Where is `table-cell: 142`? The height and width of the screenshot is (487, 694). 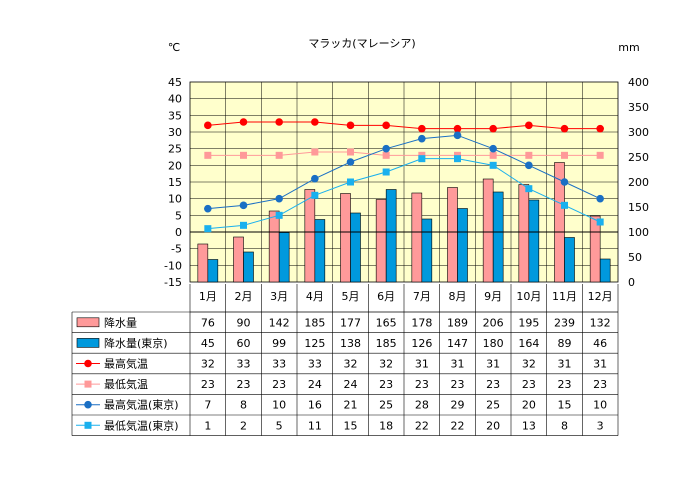 table-cell: 142 is located at coordinates (279, 322).